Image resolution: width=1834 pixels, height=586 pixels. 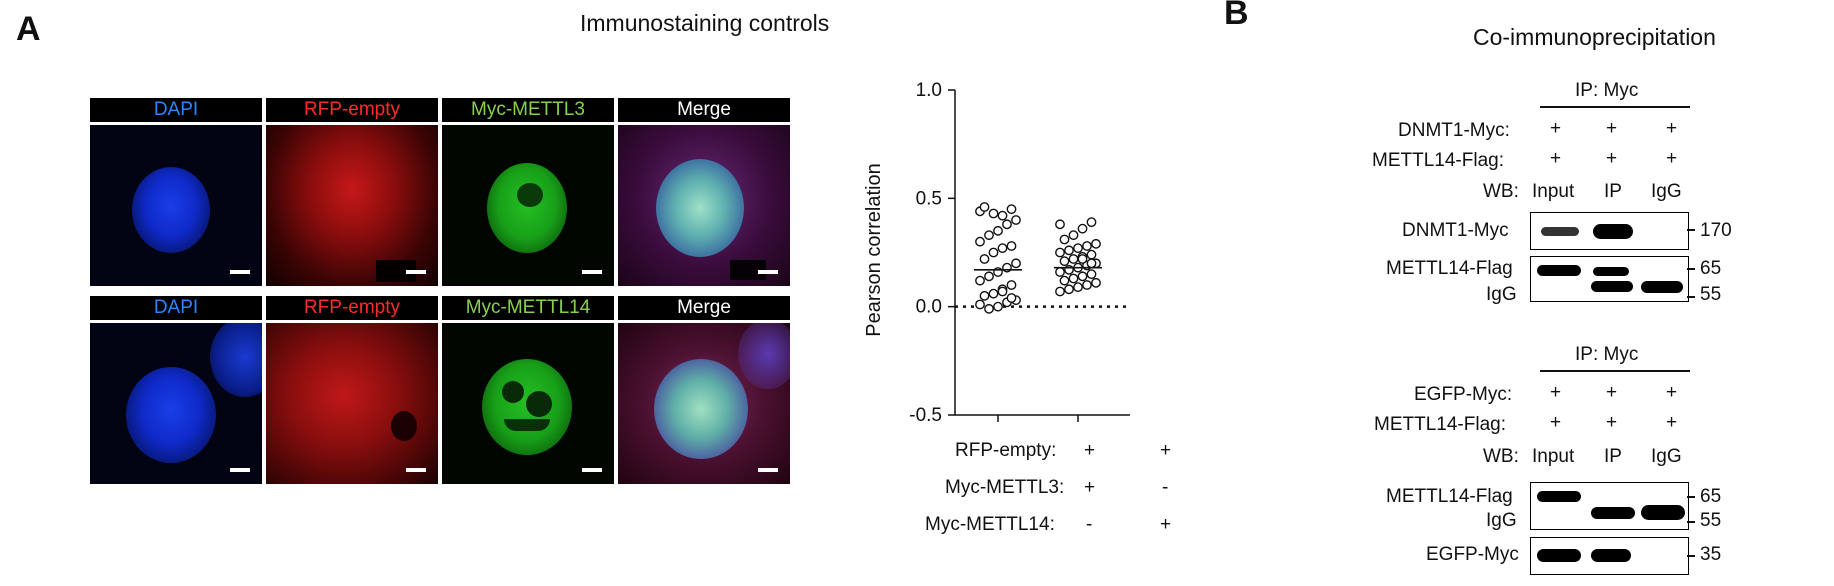 What do you see at coordinates (440, 390) in the screenshot?
I see `micrograph-row-2: DAPI RFP-empty Myc-METTL14 Merge` at bounding box center [440, 390].